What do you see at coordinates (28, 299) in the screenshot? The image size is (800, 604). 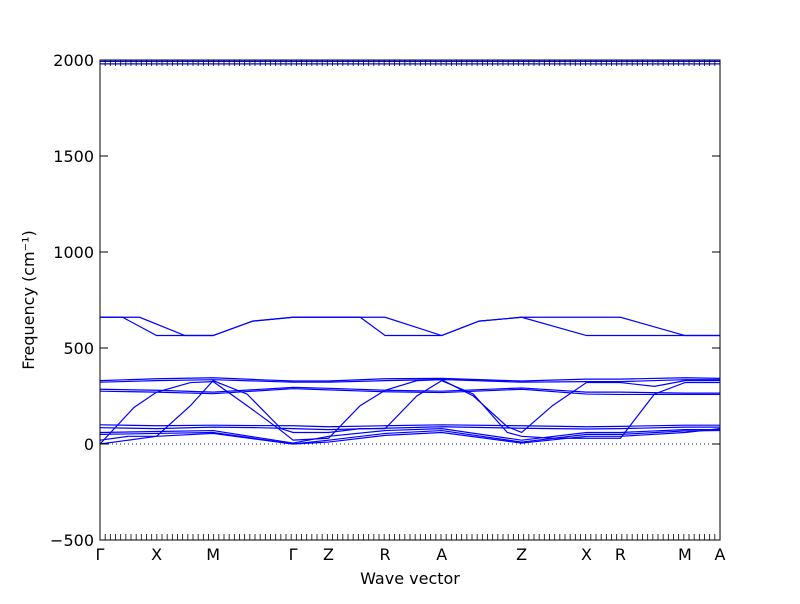 I see `y-axis-label: Frequency (cm⁻¹)` at bounding box center [28, 299].